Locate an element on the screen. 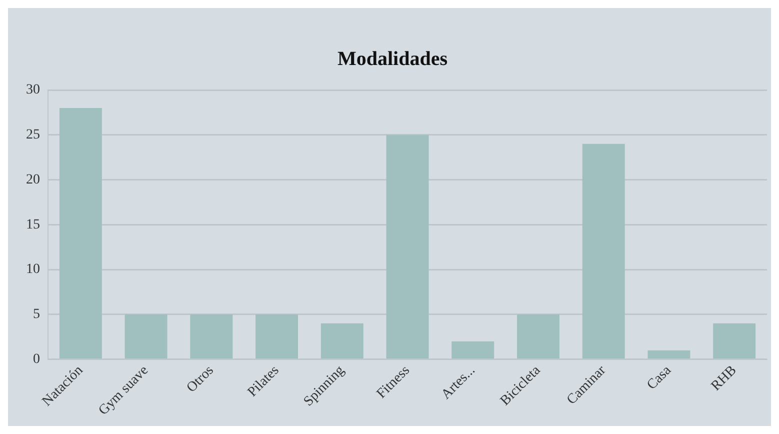 This screenshot has height=434, width=779. chart-title: Modalidades is located at coordinates (392, 59).